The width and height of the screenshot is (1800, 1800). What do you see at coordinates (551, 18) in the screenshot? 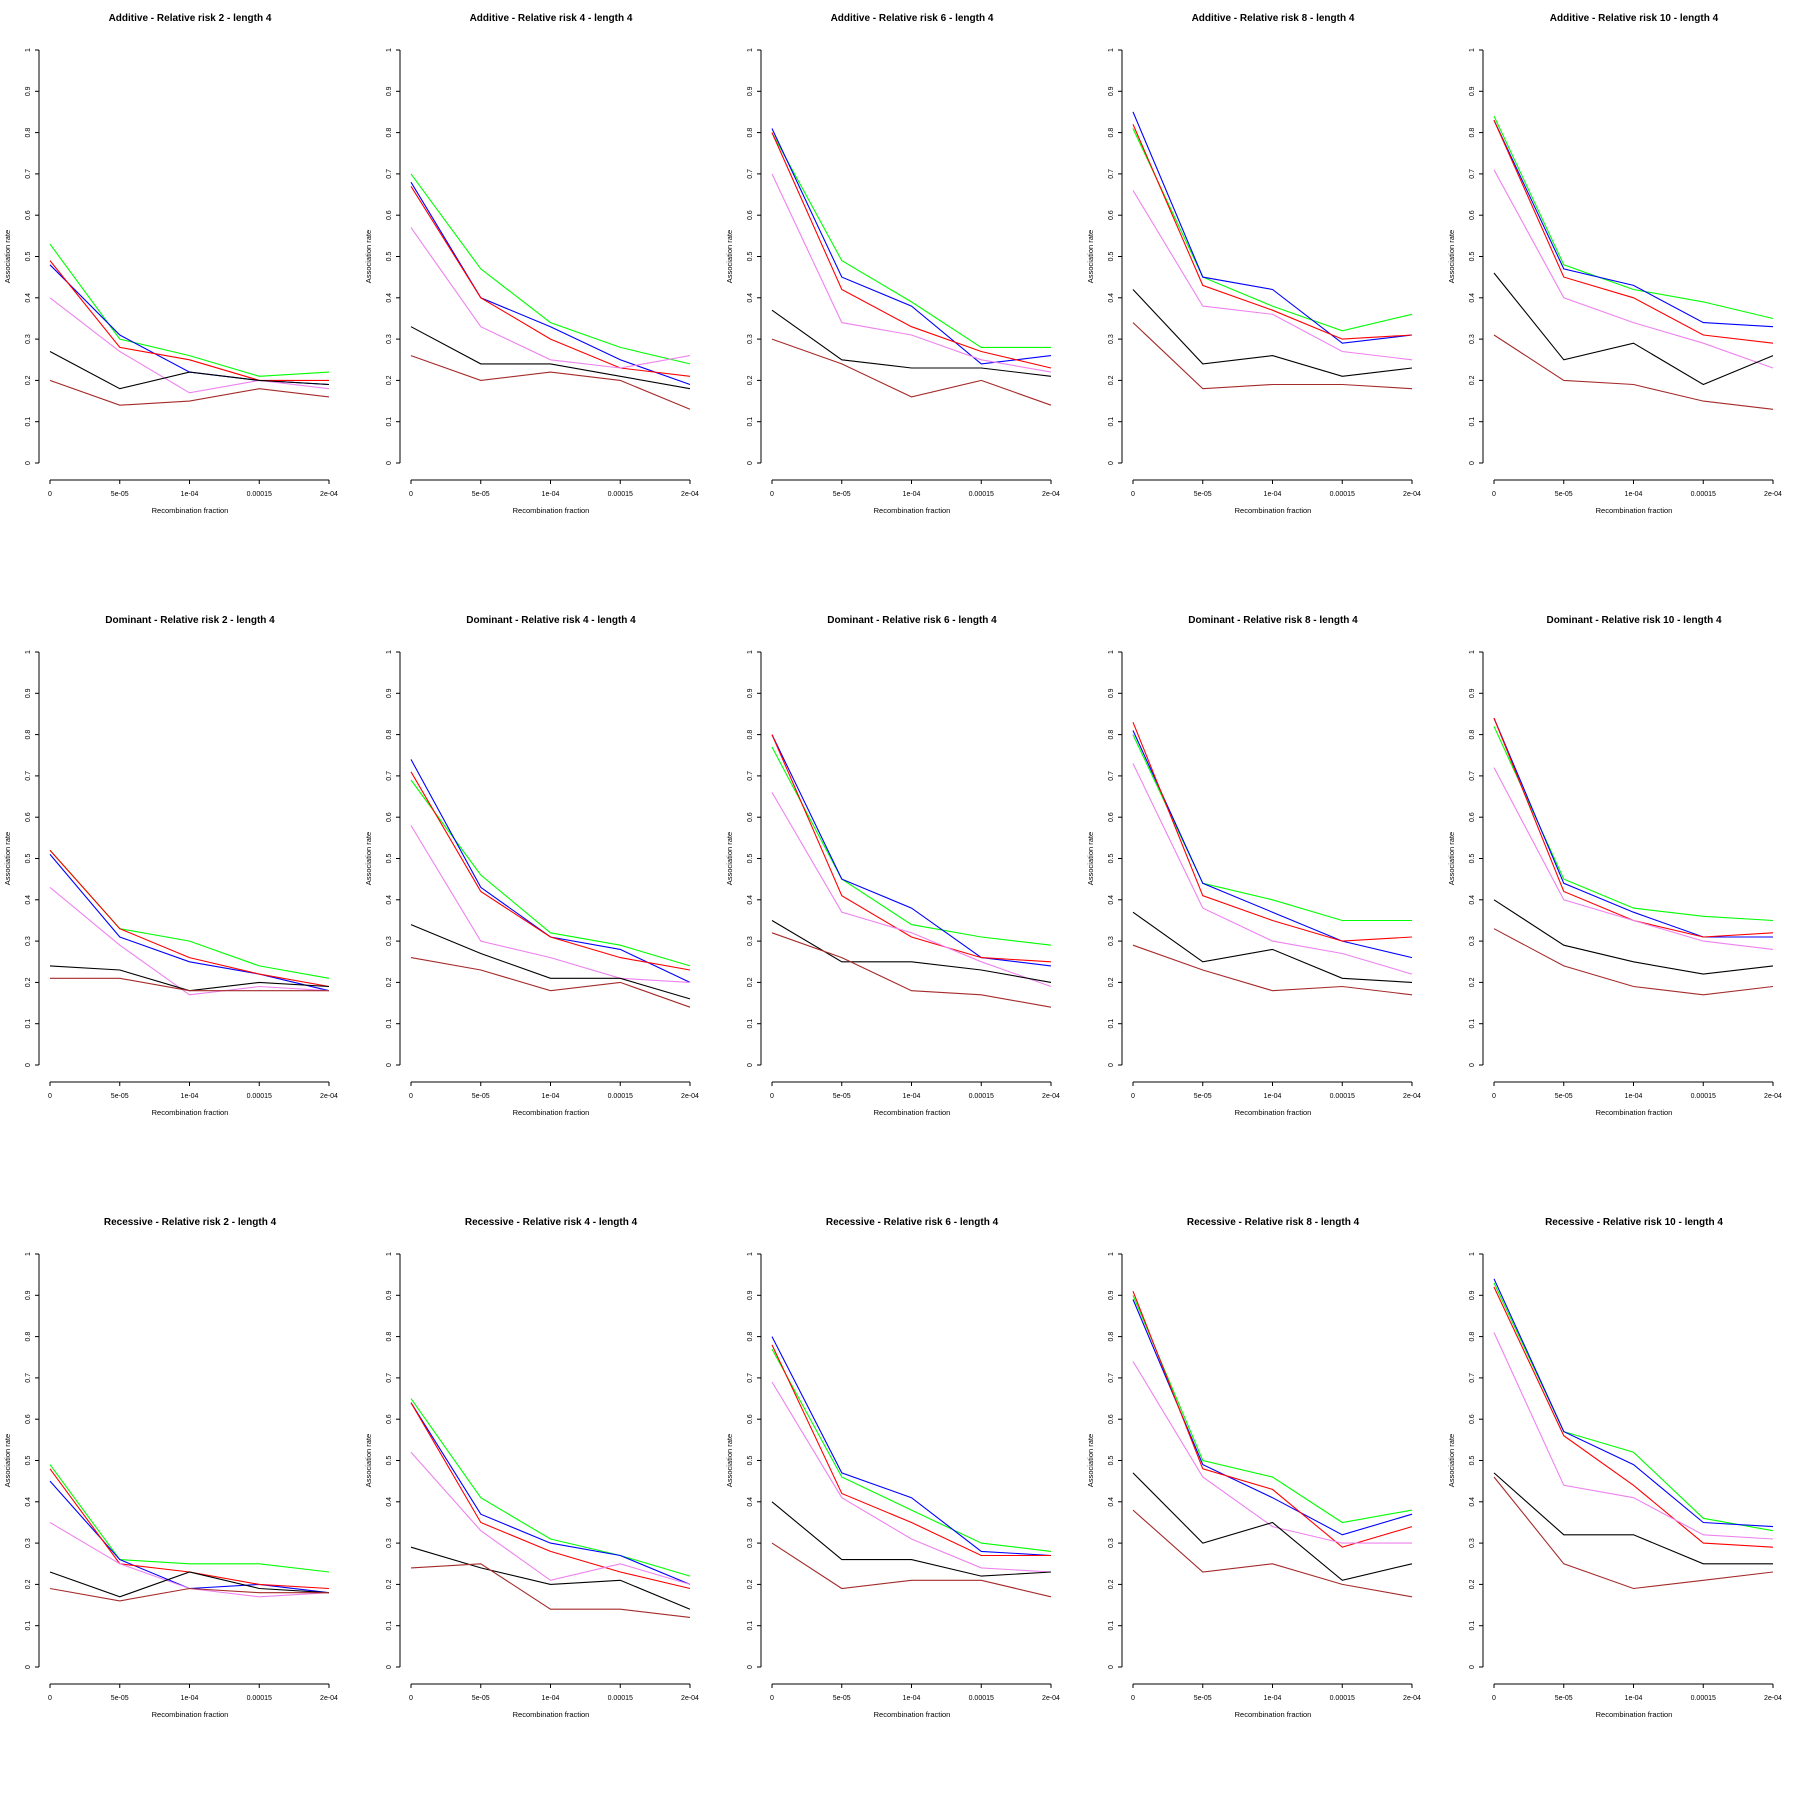
I see `panel-title: Additive - Relative risk 4 - length 4` at bounding box center [551, 18].